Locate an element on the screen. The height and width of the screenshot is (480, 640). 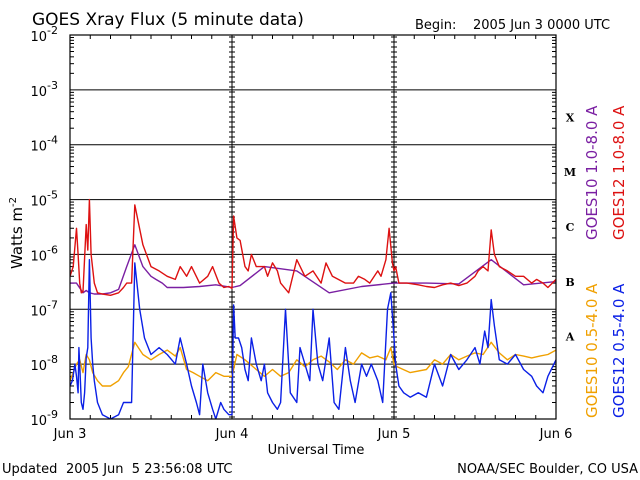
x-tick-label: Jun 6 is located at coordinates (556, 434).